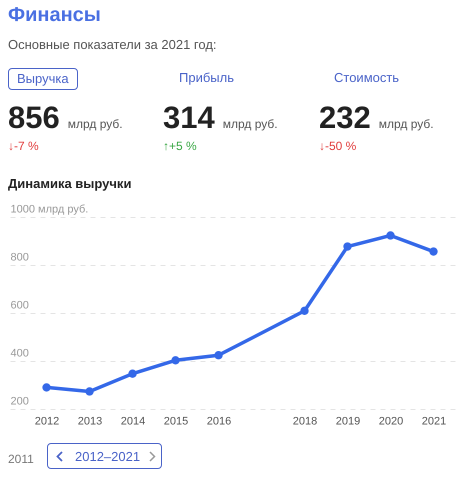 This screenshot has width=461, height=477. I want to click on text: 2011, so click(21, 459).